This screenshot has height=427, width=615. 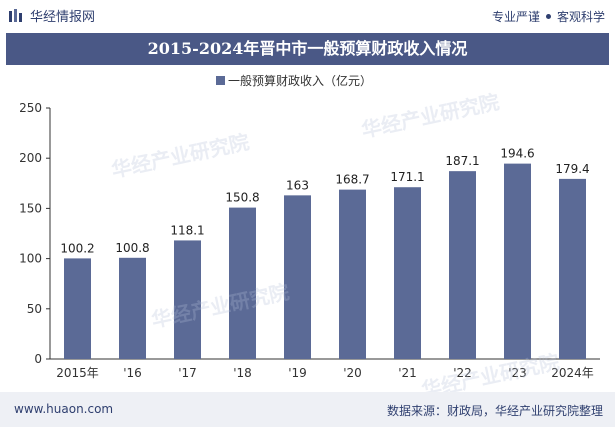 I want to click on top-bar: 华经情报网 专业严谨 客观科学, so click(x=307, y=15).